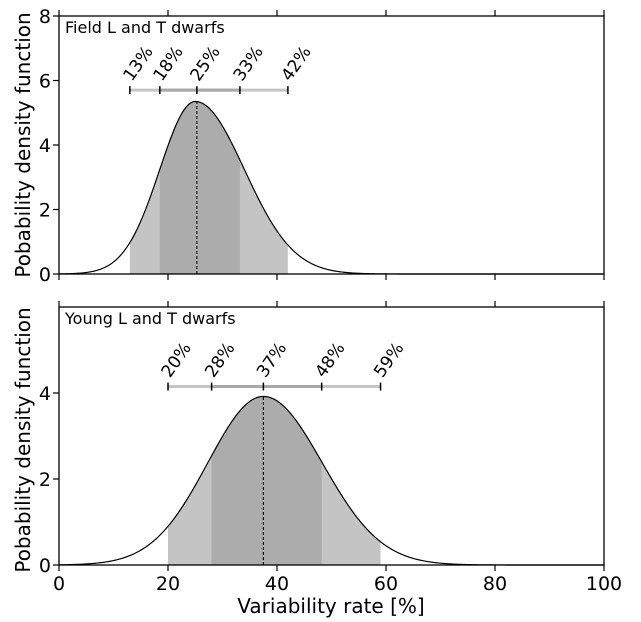 Image resolution: width=641 pixels, height=622 pixels. Describe the element at coordinates (150, 318) in the screenshot. I see `panel-title: Young L and T dwarfs` at that location.